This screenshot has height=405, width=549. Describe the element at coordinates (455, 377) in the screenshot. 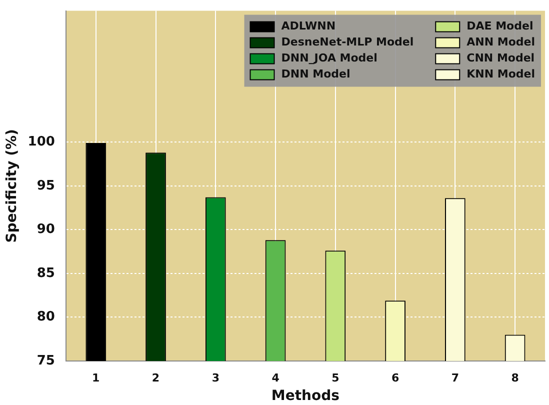

I see `x-tick-label: 7` at that location.